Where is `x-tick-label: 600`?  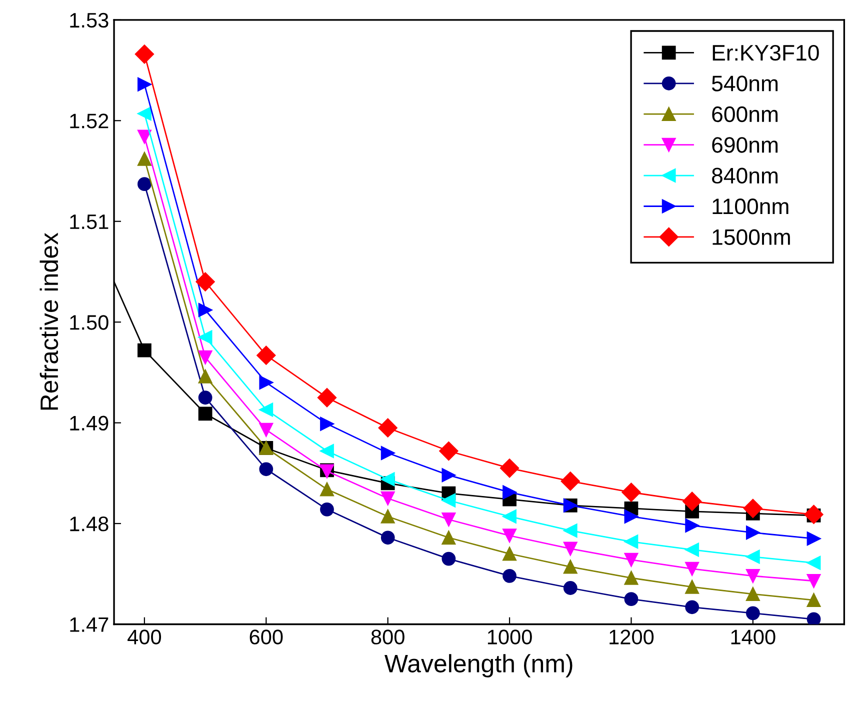 x-tick-label: 600 is located at coordinates (266, 637).